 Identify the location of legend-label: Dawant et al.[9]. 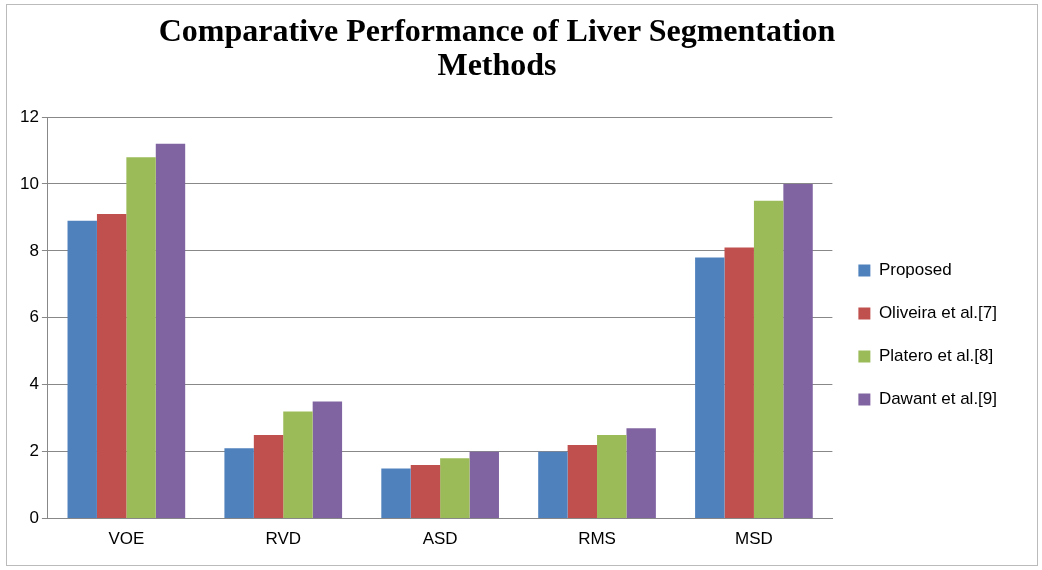
(937, 399).